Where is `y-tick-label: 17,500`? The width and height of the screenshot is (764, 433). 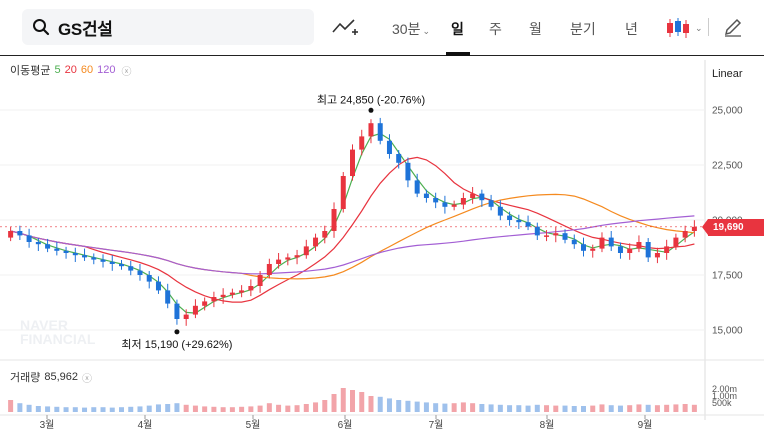
y-tick-label: 17,500 is located at coordinates (727, 276).